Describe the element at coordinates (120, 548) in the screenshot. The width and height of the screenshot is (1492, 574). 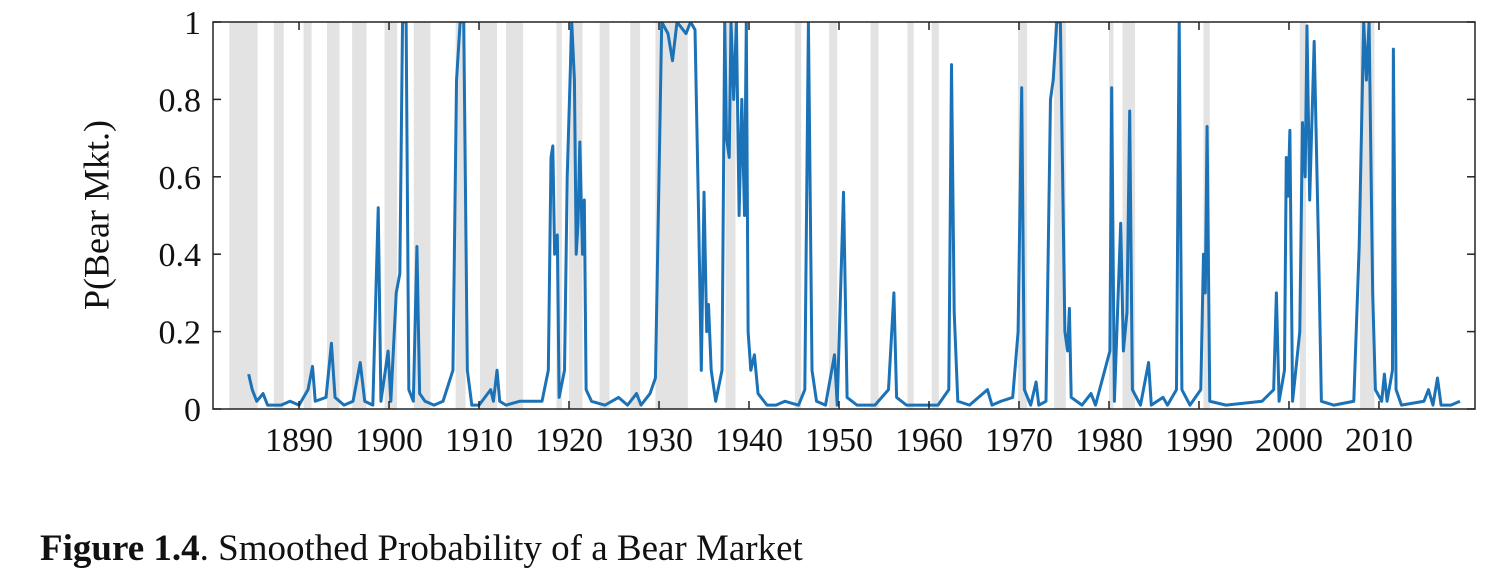
I see `caption-label: Figure 1.4` at that location.